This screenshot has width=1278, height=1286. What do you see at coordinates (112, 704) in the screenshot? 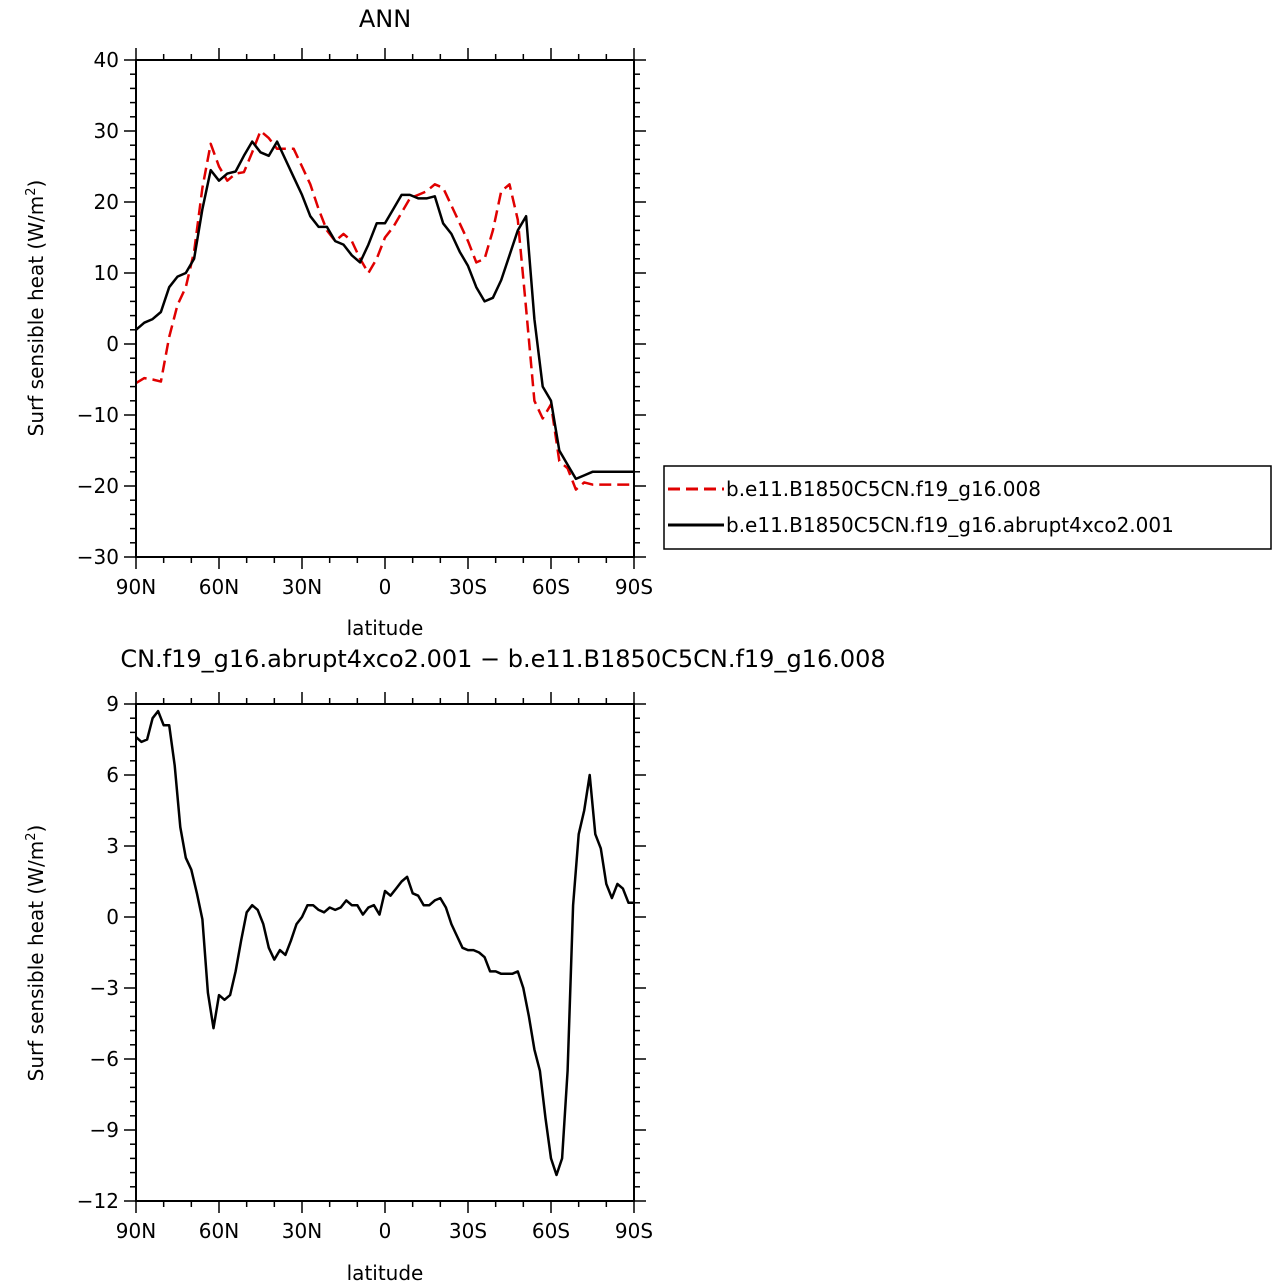
I see `bottom-y-tick-label: 9` at bounding box center [112, 704].